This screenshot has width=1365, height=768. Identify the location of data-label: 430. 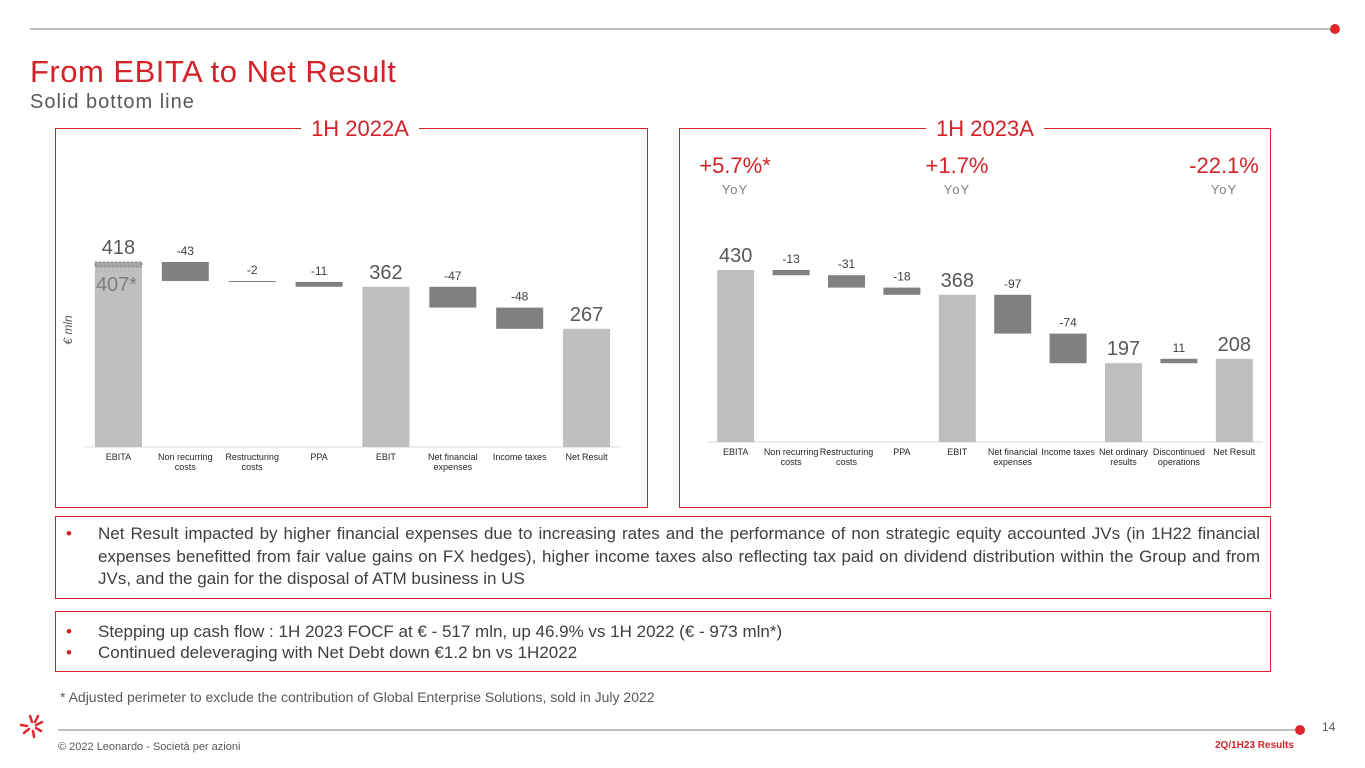
(735, 256).